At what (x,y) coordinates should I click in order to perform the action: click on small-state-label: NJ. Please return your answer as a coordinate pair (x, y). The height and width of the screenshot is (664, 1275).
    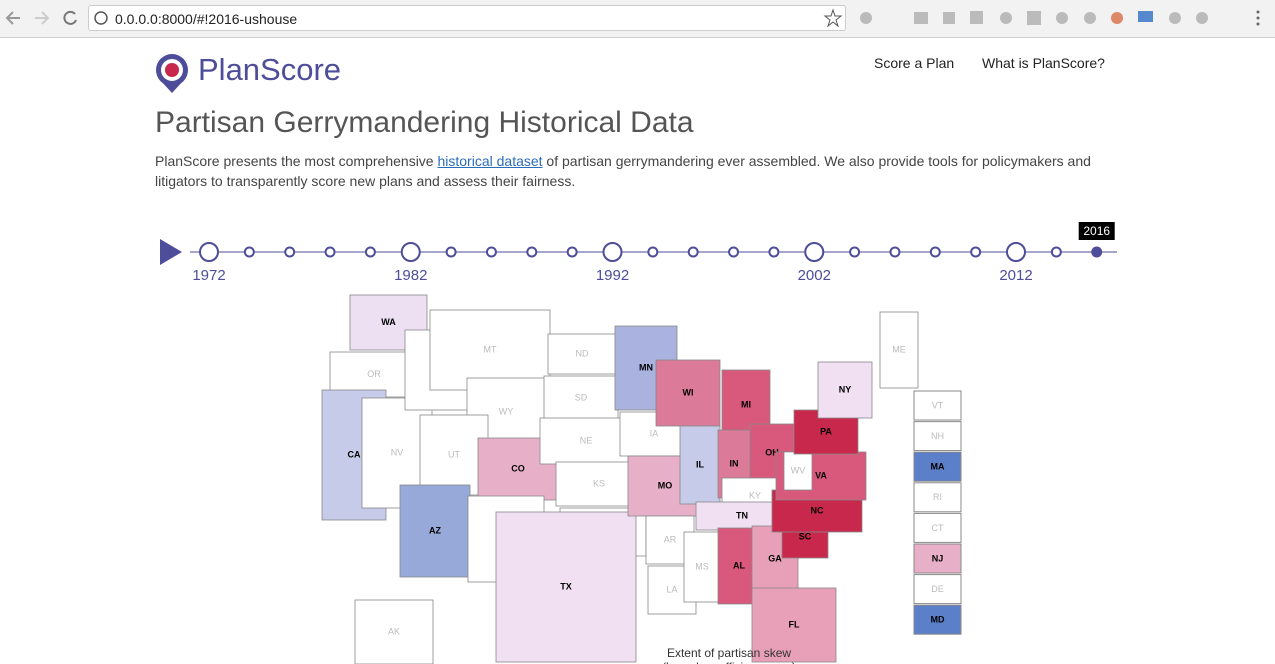
    Looking at the image, I should click on (938, 558).